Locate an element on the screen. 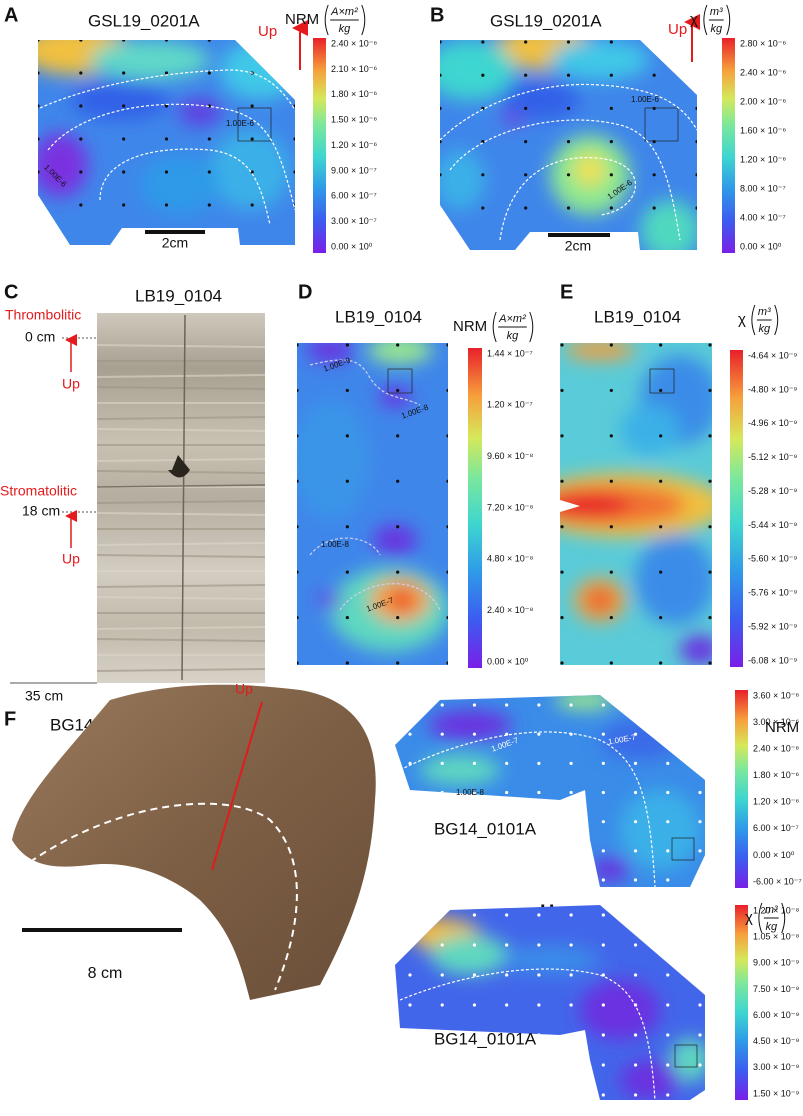 Image resolution: width=803 pixels, height=1116 pixels. colorbar-tick-label: 3.60 × 10⁻⁶ is located at coordinates (776, 695).